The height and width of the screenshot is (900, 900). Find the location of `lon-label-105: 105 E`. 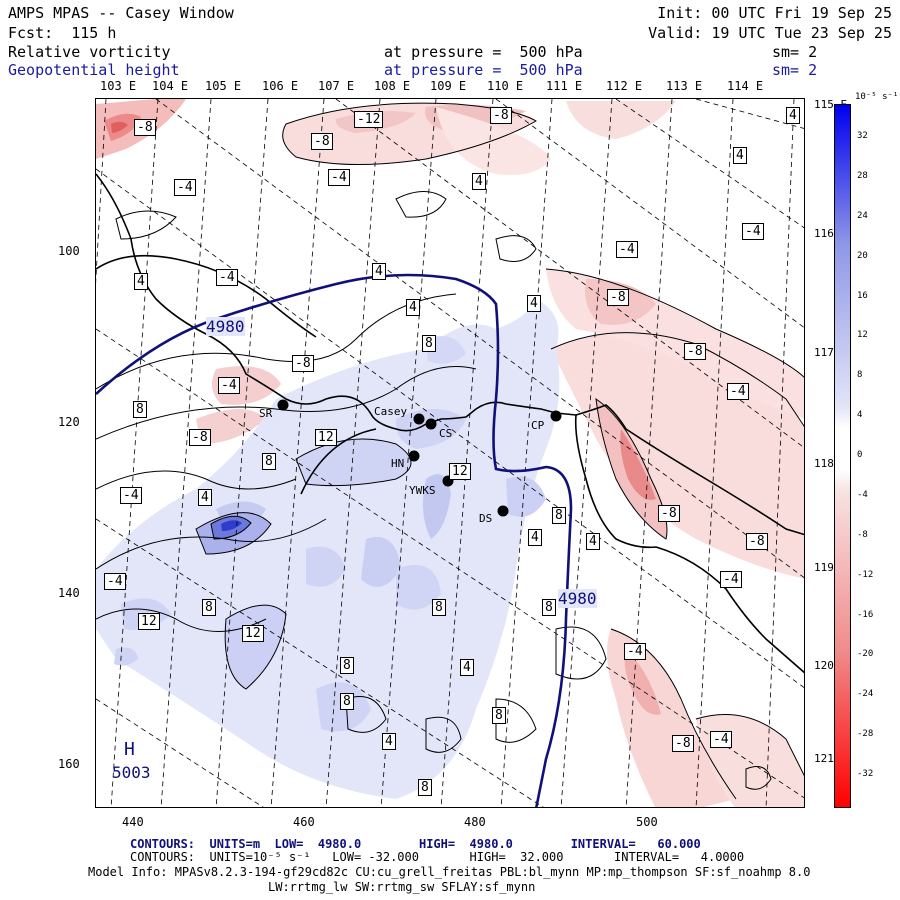

lon-label-105: 105 E is located at coordinates (223, 86).